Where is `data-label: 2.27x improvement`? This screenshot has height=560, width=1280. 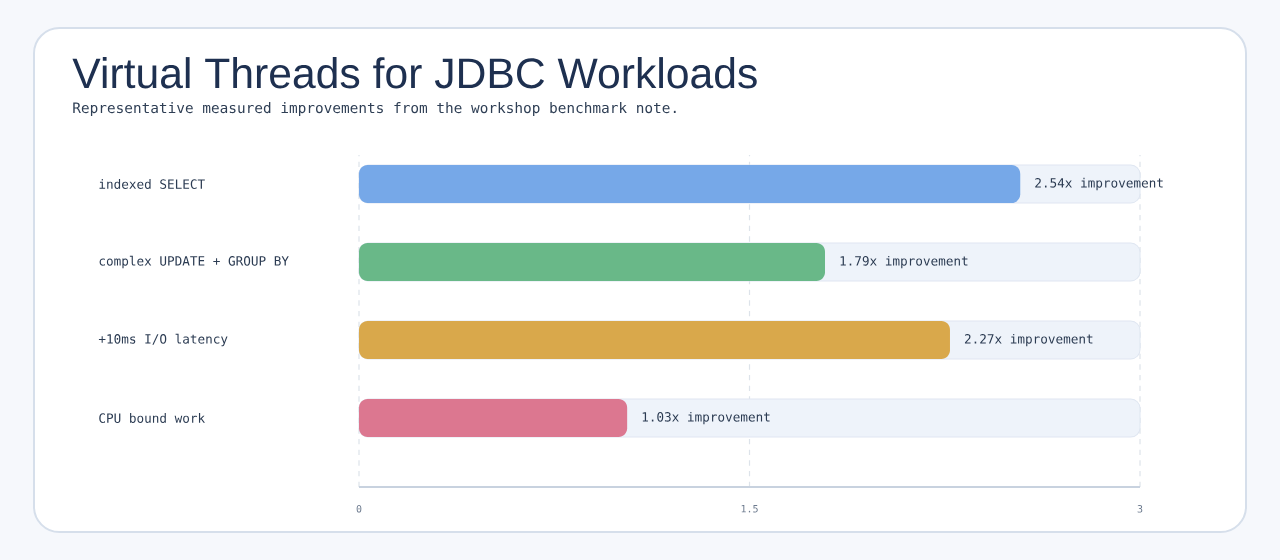 data-label: 2.27x improvement is located at coordinates (1028, 340).